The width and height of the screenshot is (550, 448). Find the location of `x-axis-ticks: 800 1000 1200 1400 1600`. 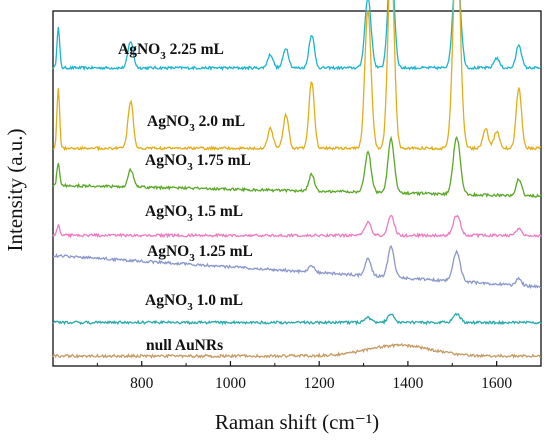

x-axis-ticks: 800 1000 1200 1400 1600 is located at coordinates (319, 376).